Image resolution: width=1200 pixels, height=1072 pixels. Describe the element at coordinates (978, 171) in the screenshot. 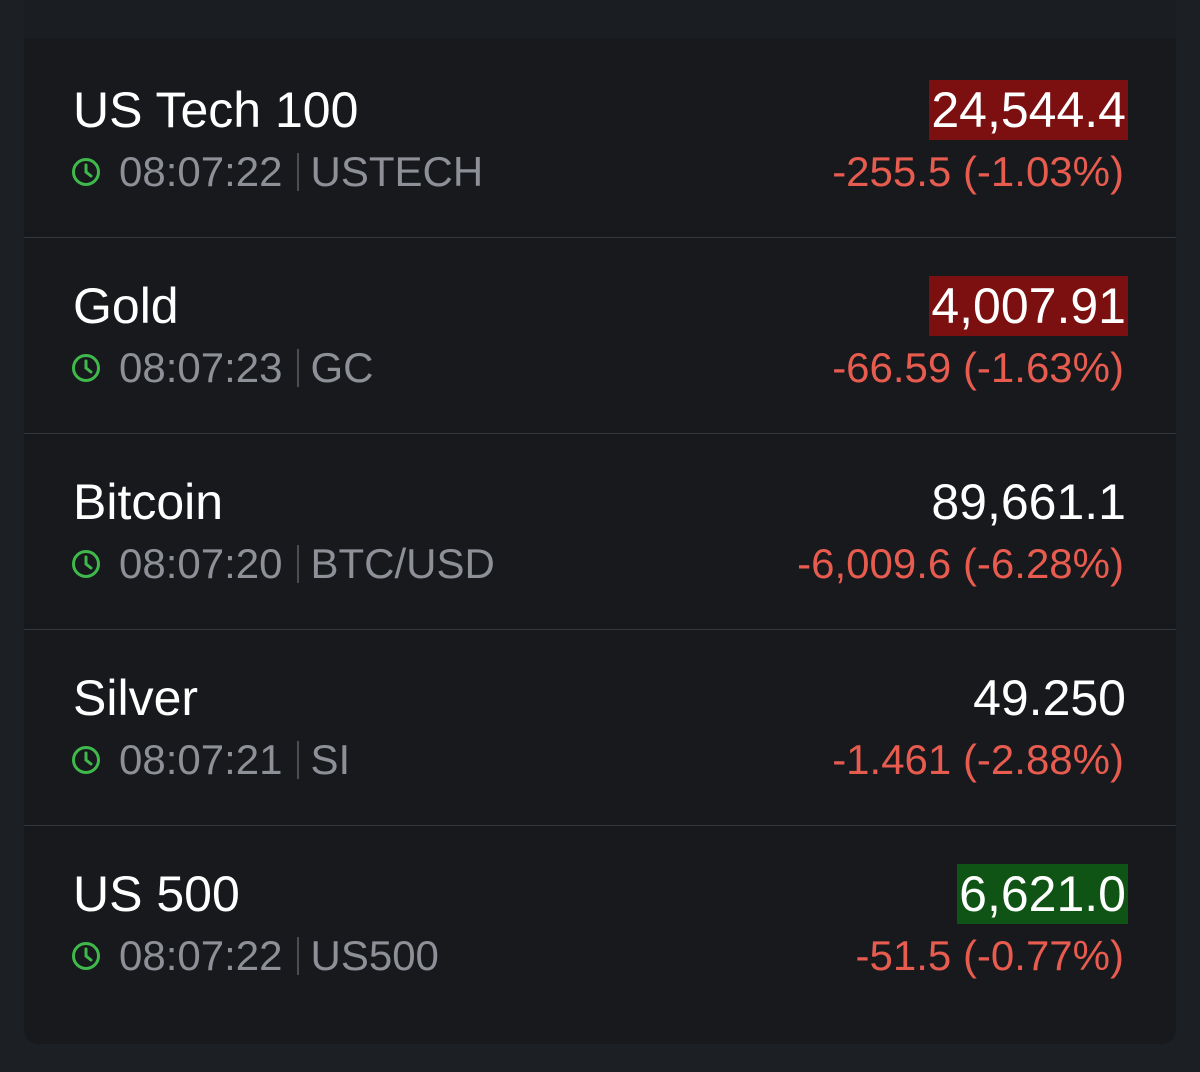

I see `price-change: -255.5 (-1.03%)` at that location.